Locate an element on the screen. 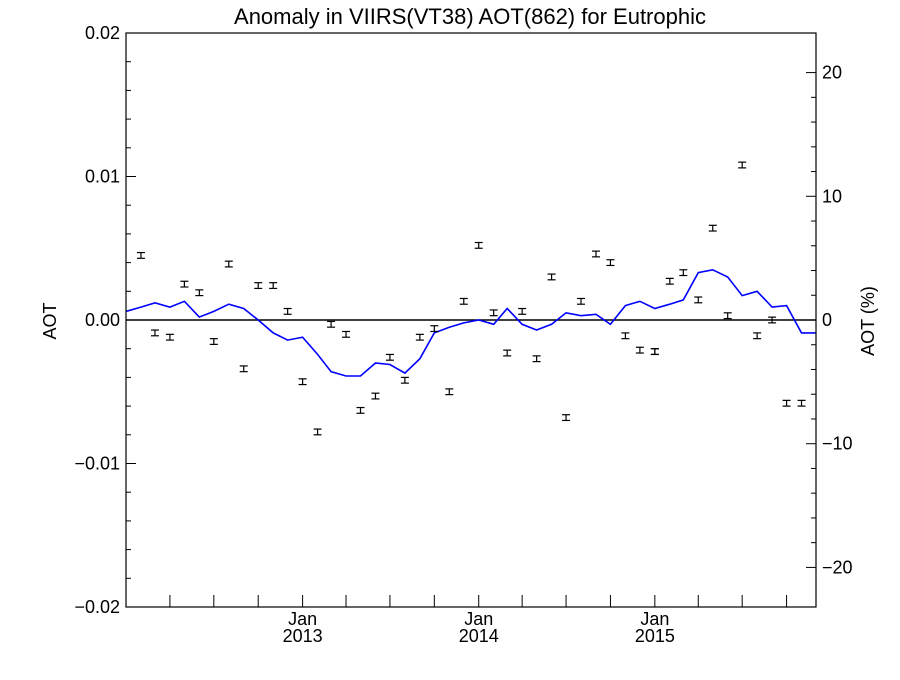 The width and height of the screenshot is (900, 680). y-tick-label-left: 0.01 is located at coordinates (102, 177).